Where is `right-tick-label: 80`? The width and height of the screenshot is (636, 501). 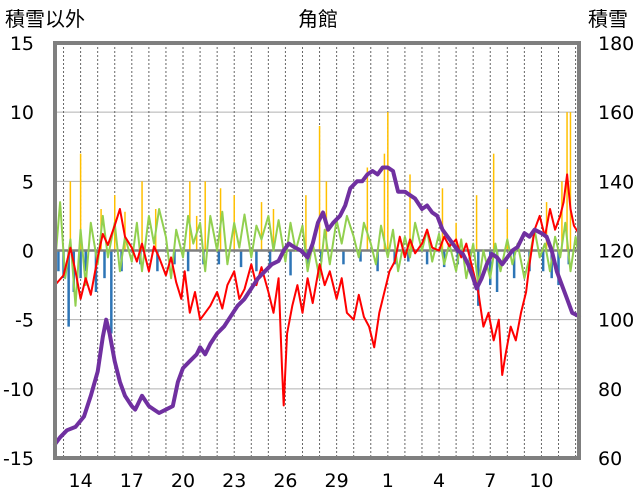 right-tick-label: 80 is located at coordinates (610, 390).